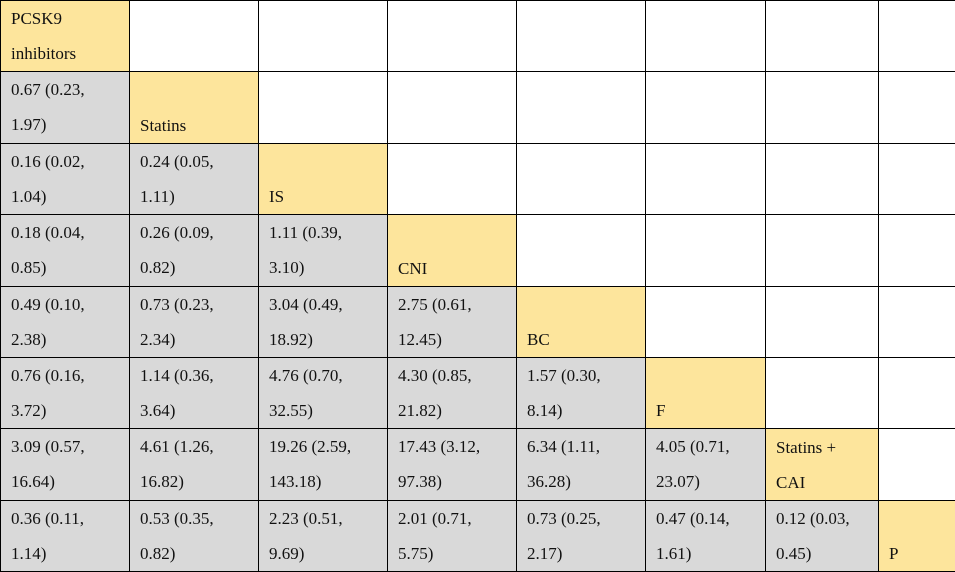 Image resolution: width=955 pixels, height=572 pixels. Describe the element at coordinates (705, 535) in the screenshot. I see `comparison-cell: 0.47 (0.14, 1.61)` at that location.